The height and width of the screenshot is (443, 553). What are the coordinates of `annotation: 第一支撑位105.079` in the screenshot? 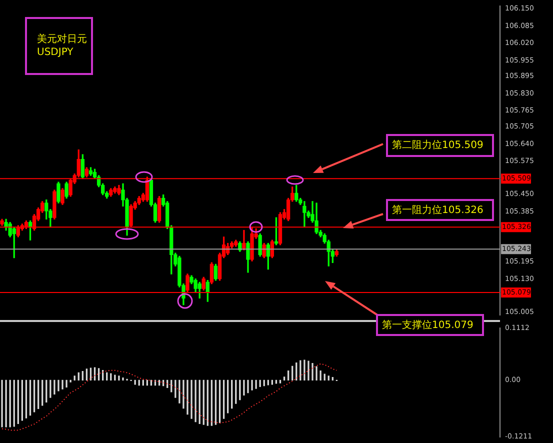 It's located at (428, 325).